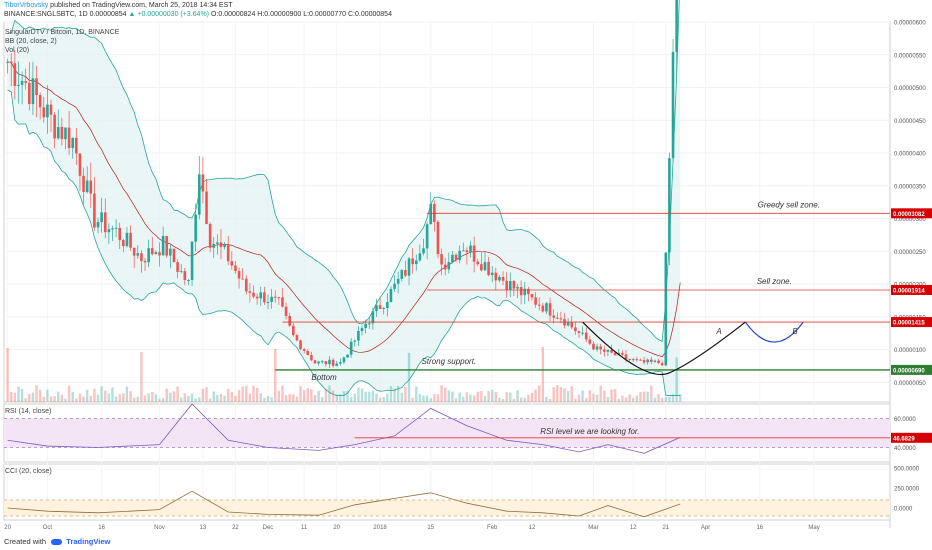  What do you see at coordinates (664, 348) in the screenshot?
I see `cup-curve` at bounding box center [664, 348].